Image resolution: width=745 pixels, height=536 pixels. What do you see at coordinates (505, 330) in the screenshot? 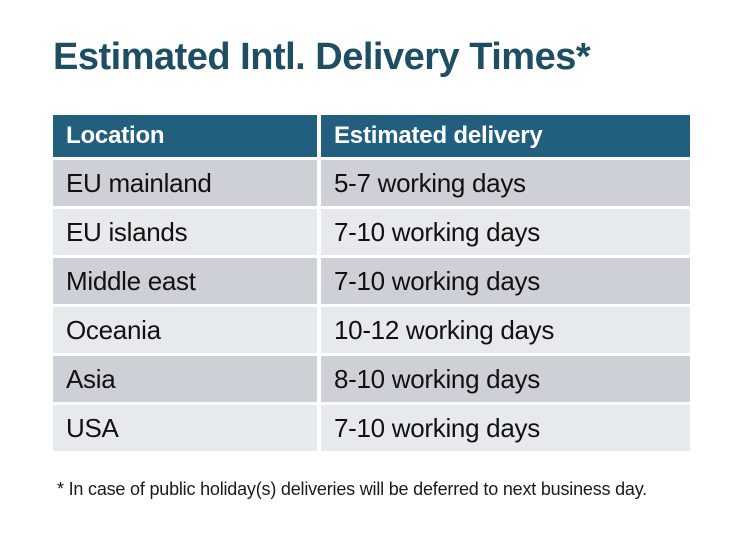
I see `delivery-cell-oceania: 10-12 working days` at bounding box center [505, 330].